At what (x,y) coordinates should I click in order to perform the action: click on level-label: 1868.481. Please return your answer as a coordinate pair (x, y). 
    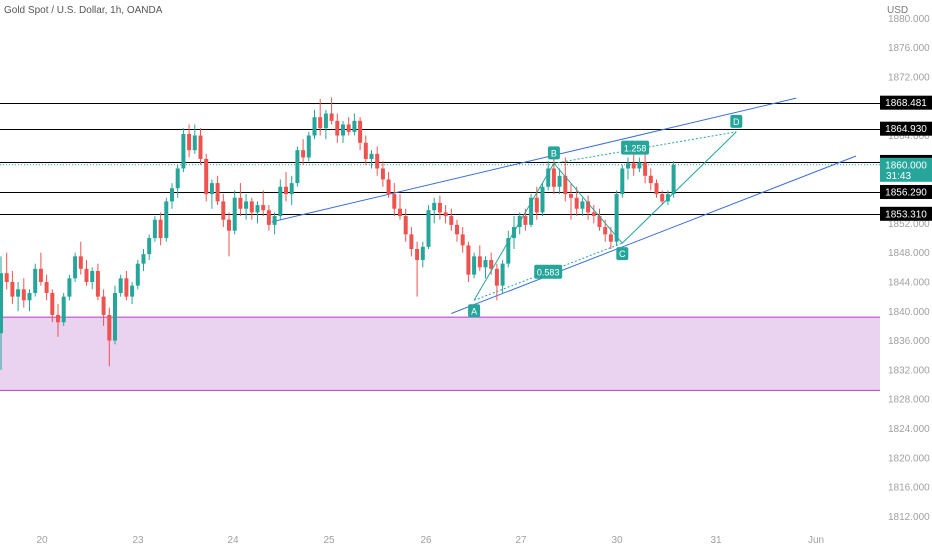
    Looking at the image, I should click on (906, 103).